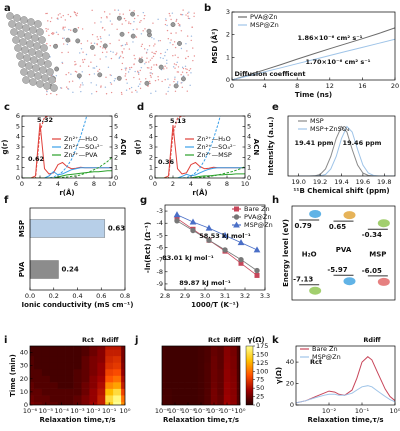 The height and width of the screenshot is (431, 400). I want to click on x-tick-label: 19.2, so click(320, 182).